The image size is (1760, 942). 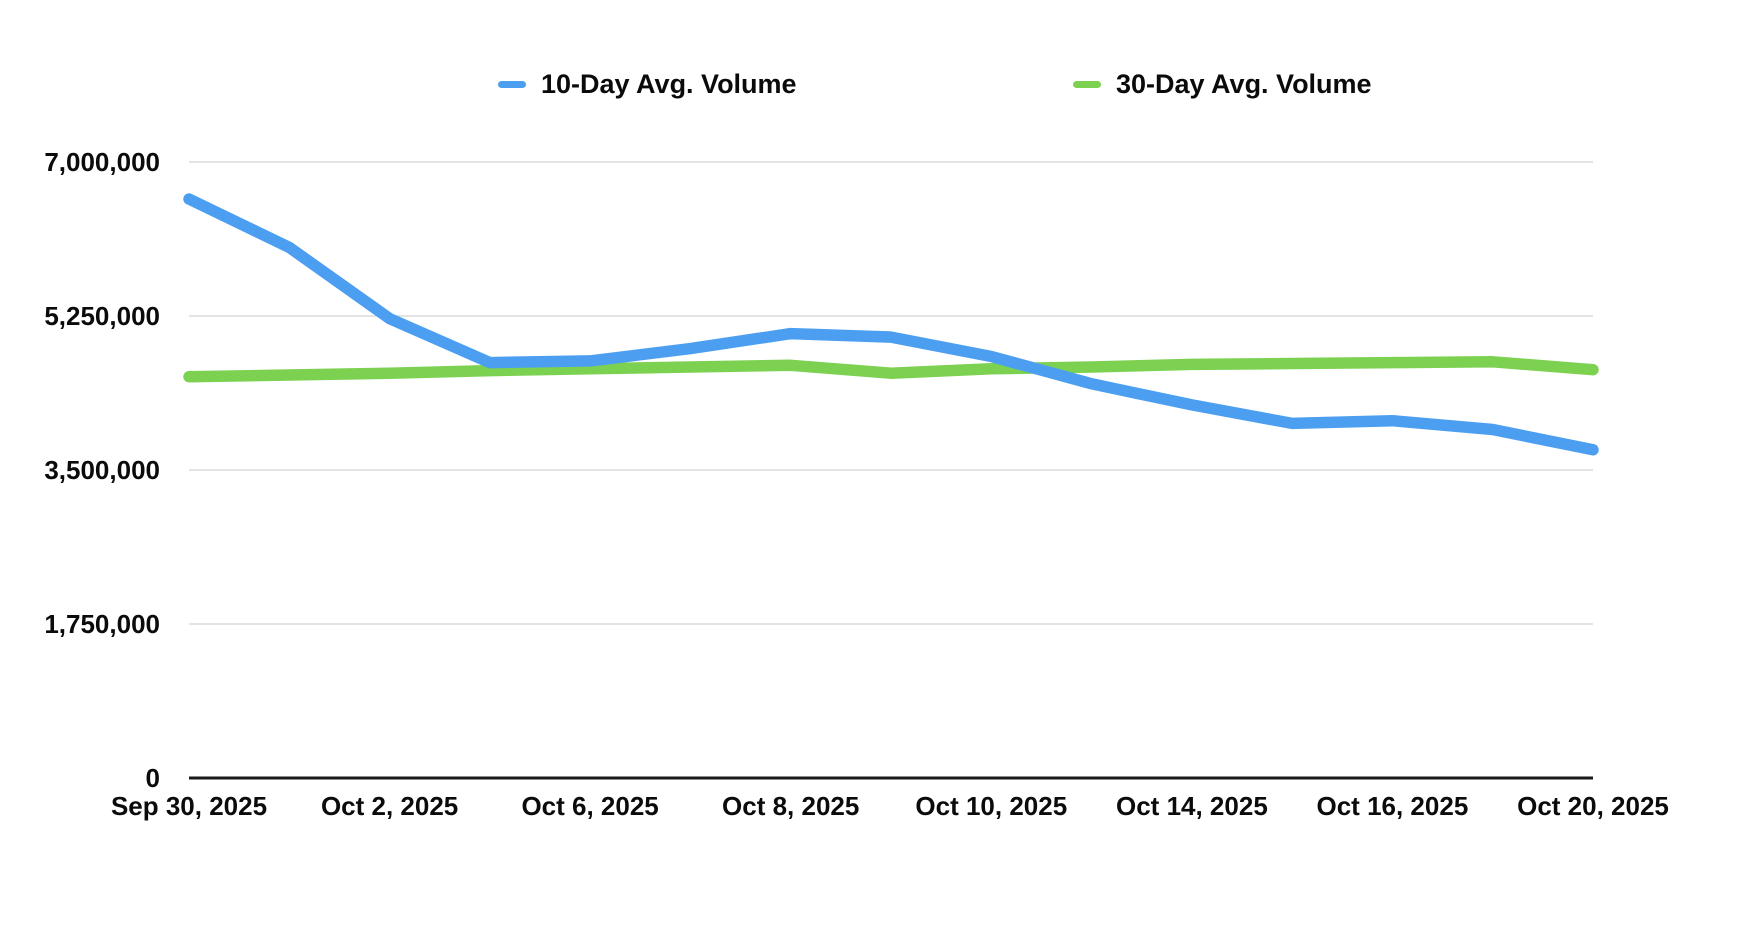 What do you see at coordinates (669, 83) in the screenshot?
I see `legend-label-10-day: 10-Day Avg. Volume` at bounding box center [669, 83].